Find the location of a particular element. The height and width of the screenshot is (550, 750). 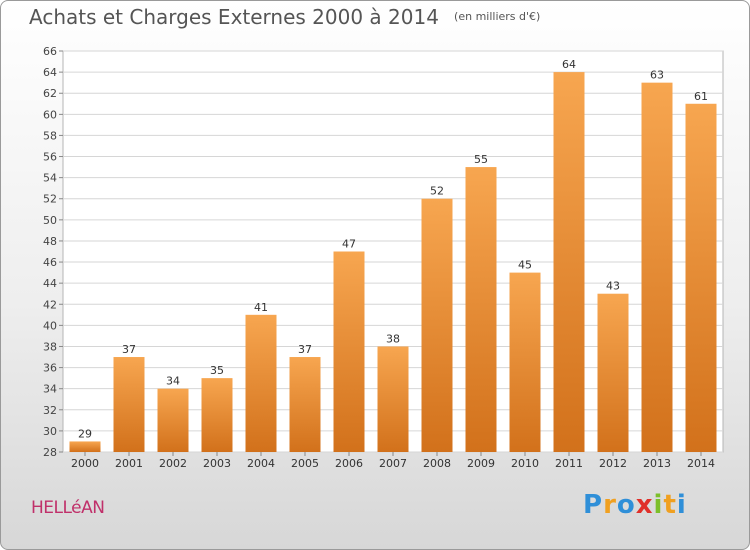

value-label-2010: 45 is located at coordinates (525, 265).